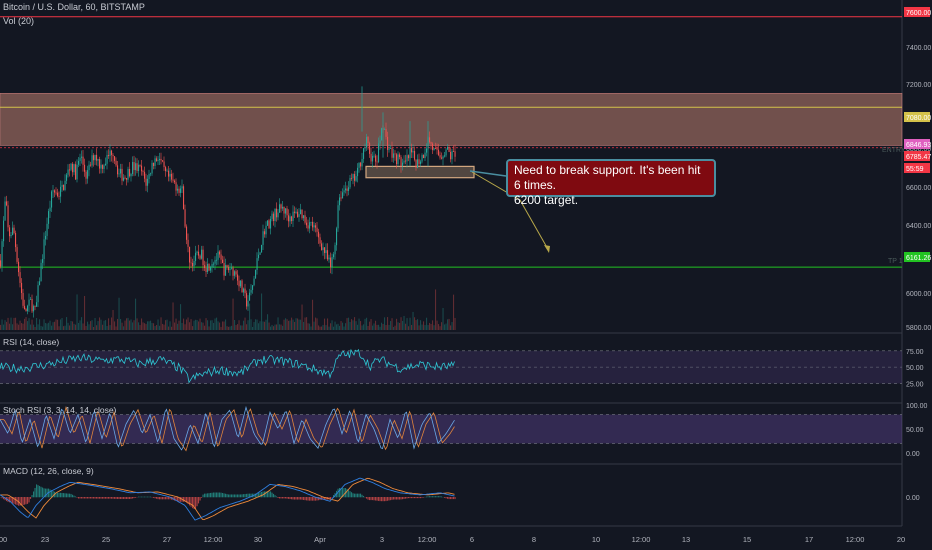  I want to click on stoch-k-line, so click(227, 428).